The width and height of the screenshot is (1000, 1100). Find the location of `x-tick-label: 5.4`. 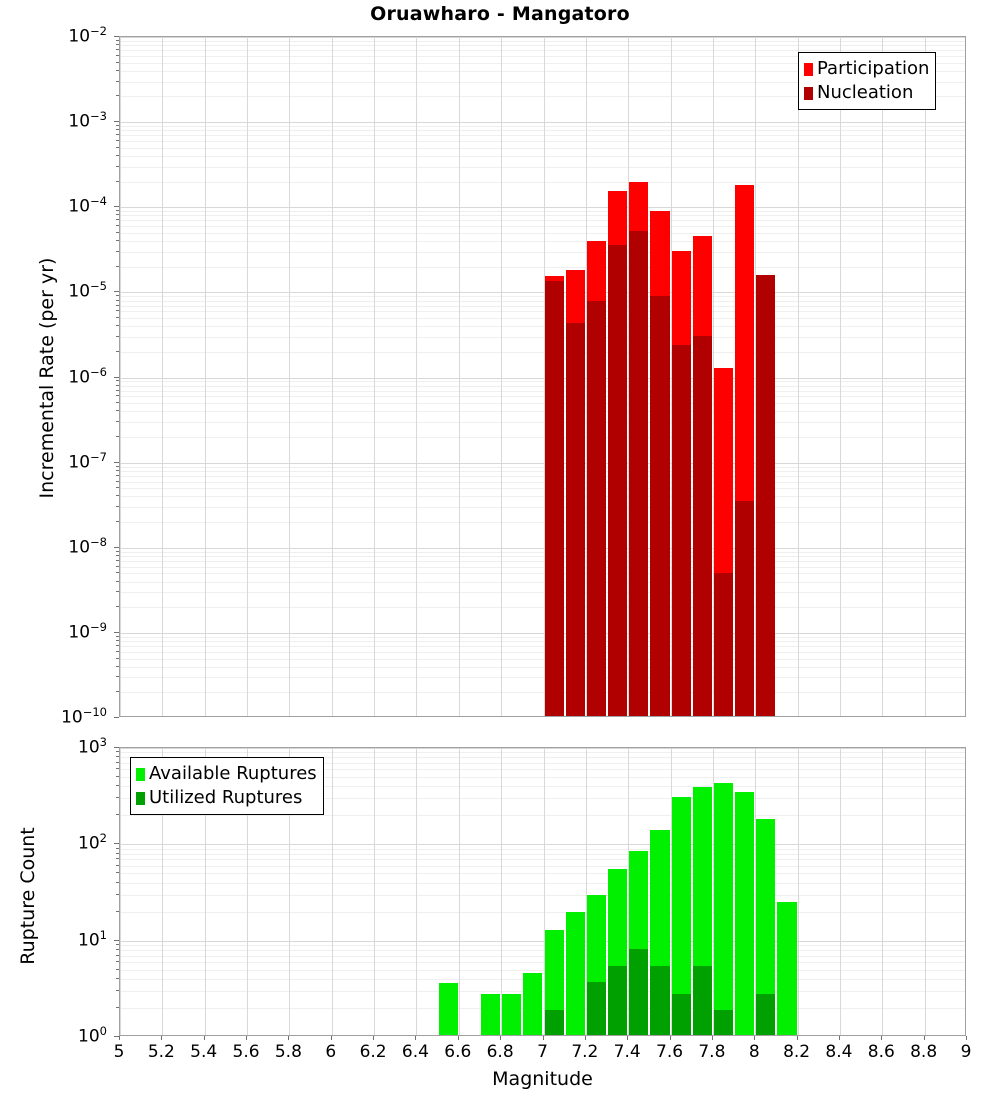

x-tick-label: 5.4 is located at coordinates (204, 1052).